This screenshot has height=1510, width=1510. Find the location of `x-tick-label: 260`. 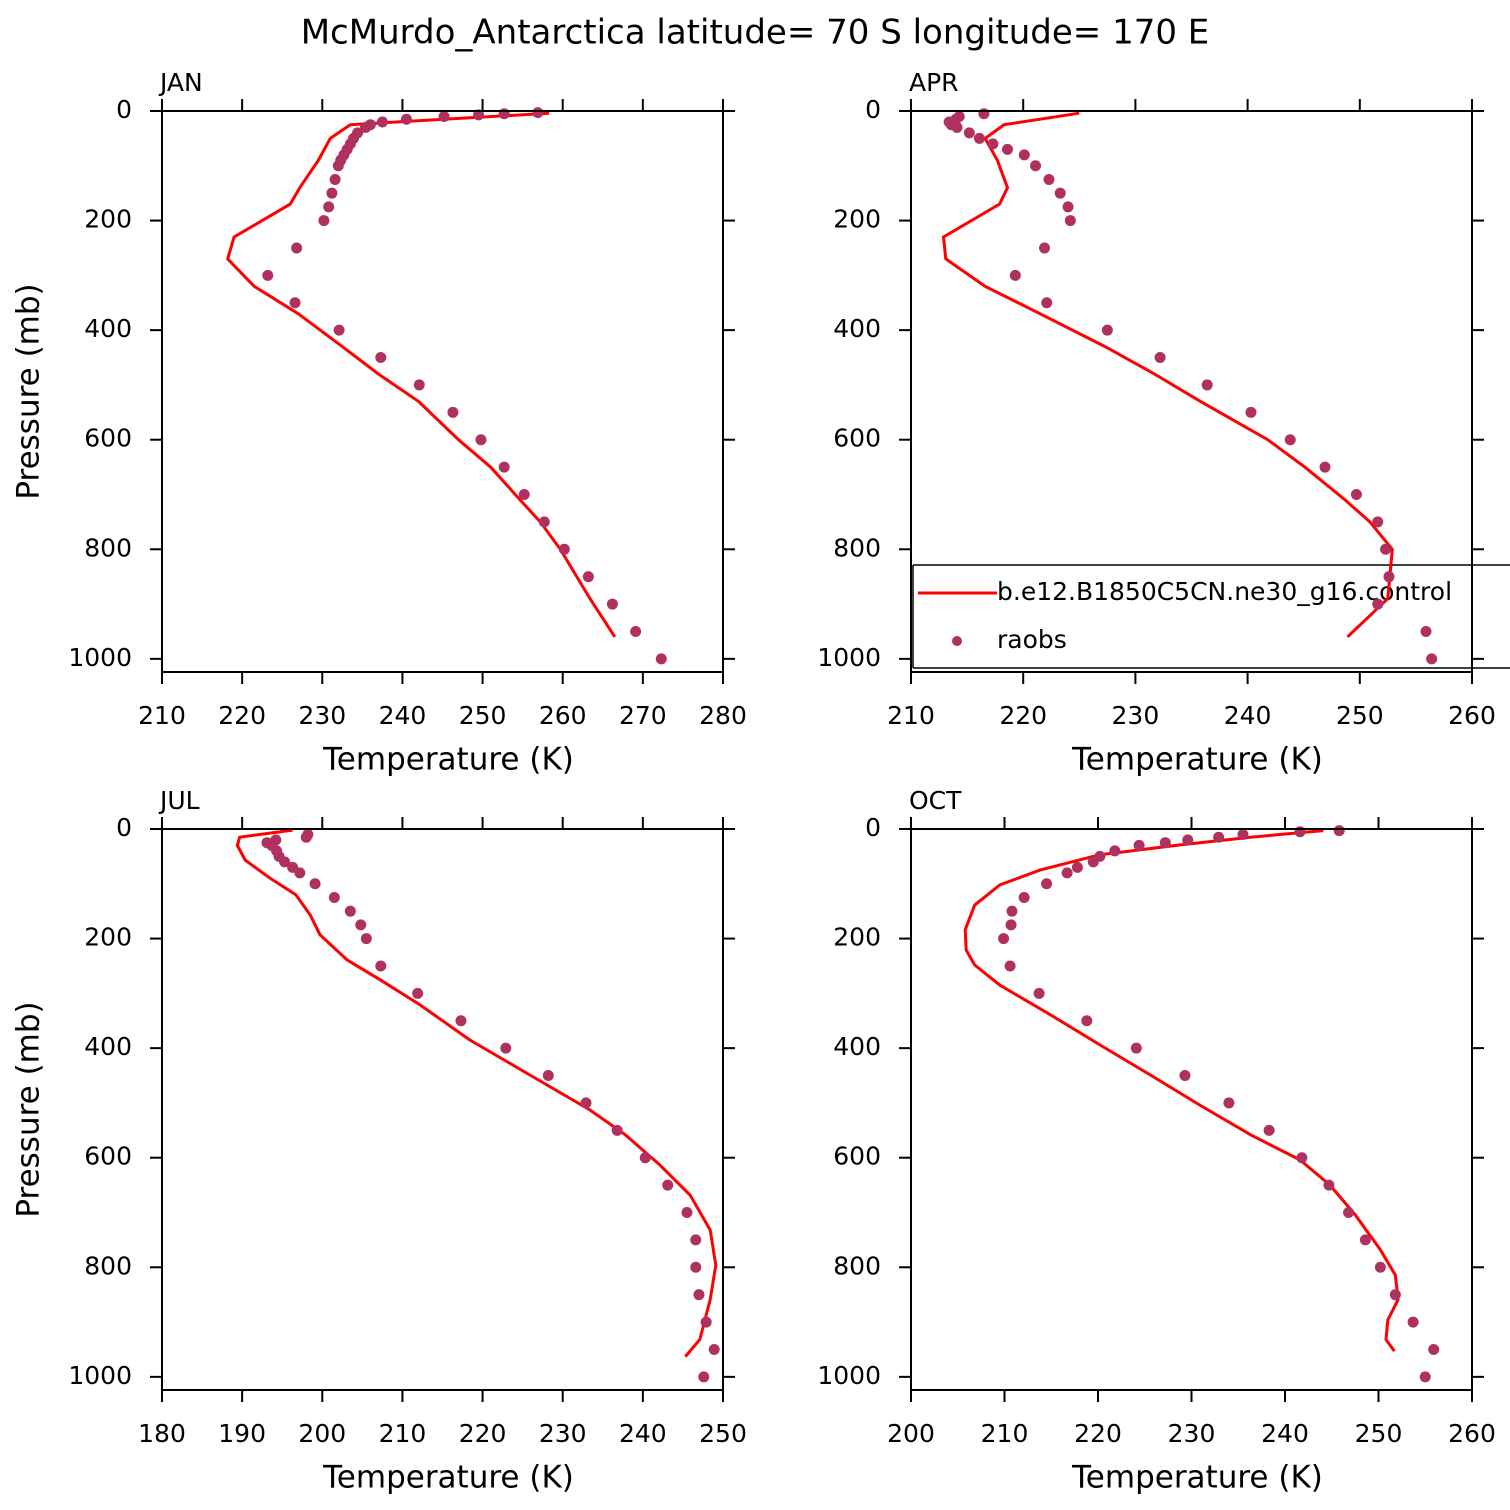

x-tick-label: 260 is located at coordinates (1472, 715).